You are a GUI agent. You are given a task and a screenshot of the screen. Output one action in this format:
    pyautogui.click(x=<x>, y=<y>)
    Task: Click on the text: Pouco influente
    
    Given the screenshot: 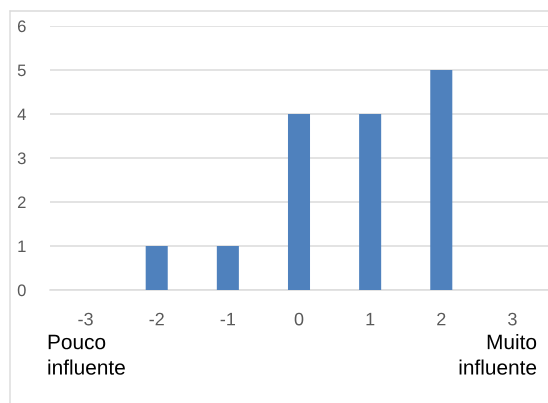 What is the action you would take?
    pyautogui.click(x=86, y=354)
    